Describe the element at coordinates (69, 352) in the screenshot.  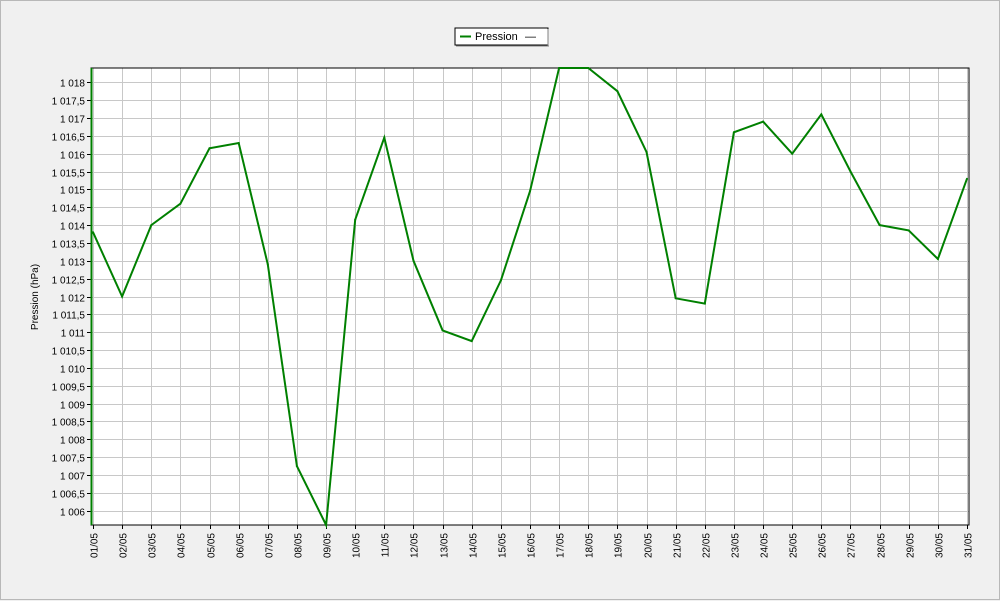
I see `y-tick-label: 1 010,5` at that location.